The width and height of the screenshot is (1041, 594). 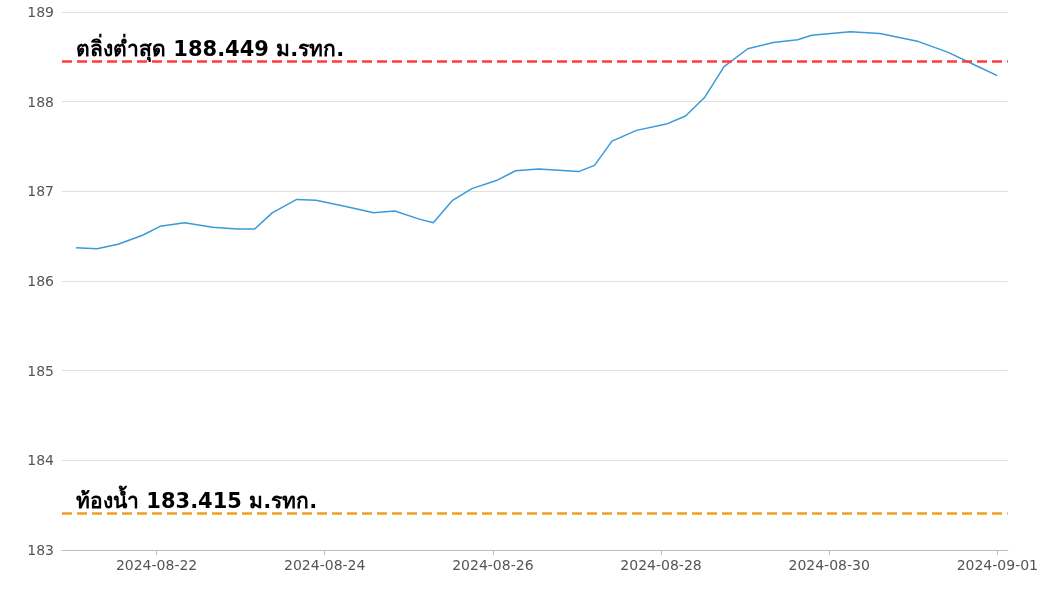 I want to click on y-tick-label: 188, so click(x=40, y=101).